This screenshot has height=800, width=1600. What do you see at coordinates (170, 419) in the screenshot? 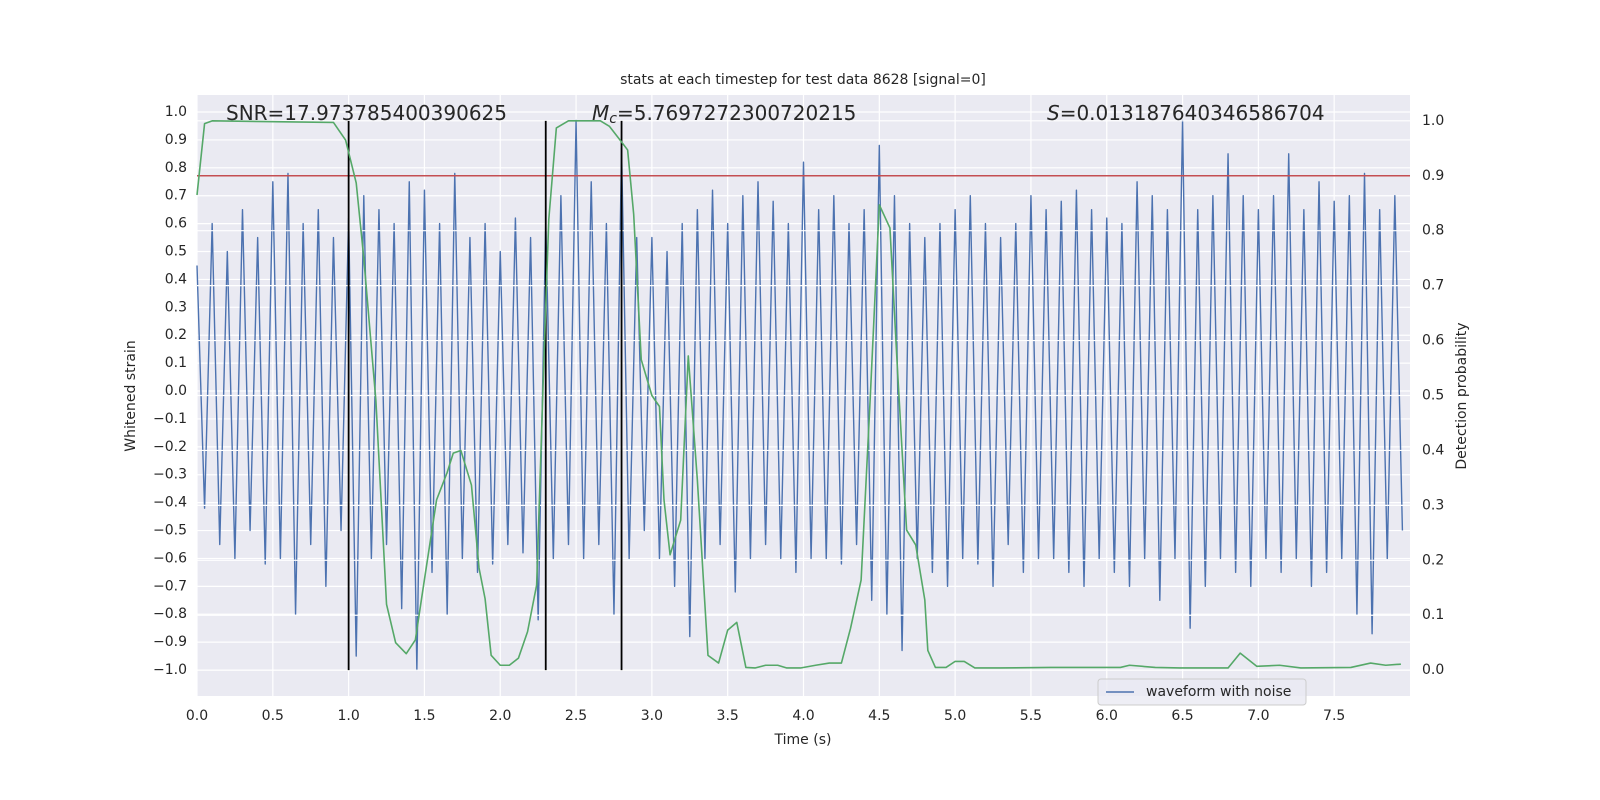
I see `y-tick-label: −0.1` at bounding box center [170, 419].